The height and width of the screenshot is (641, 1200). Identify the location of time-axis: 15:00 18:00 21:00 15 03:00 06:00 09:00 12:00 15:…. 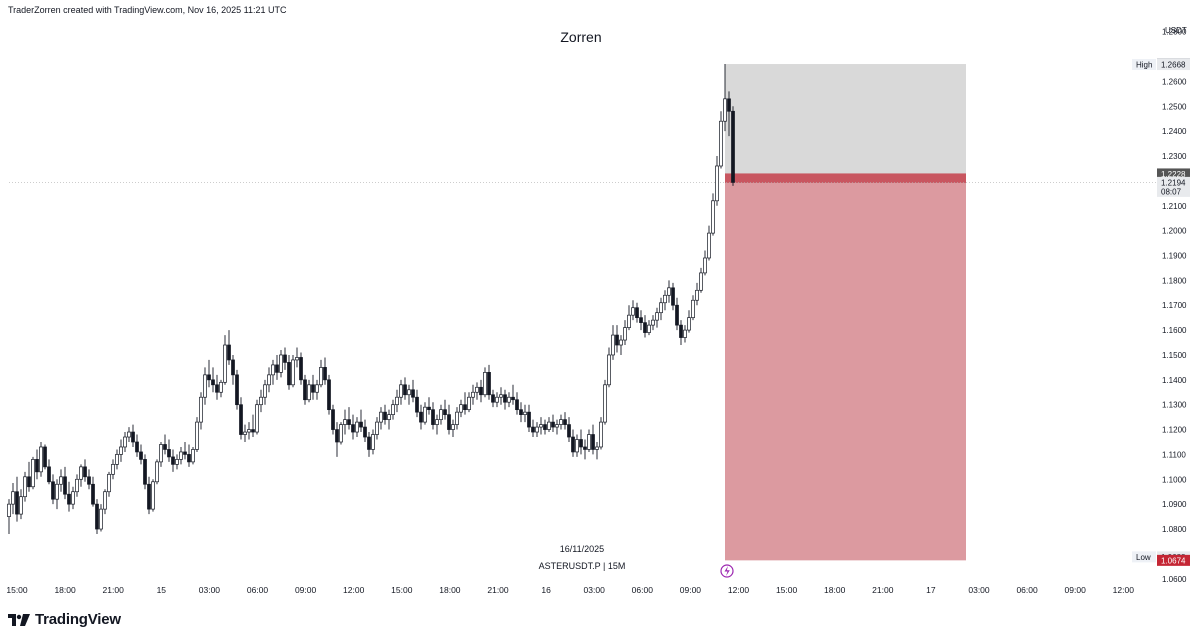
(570, 590).